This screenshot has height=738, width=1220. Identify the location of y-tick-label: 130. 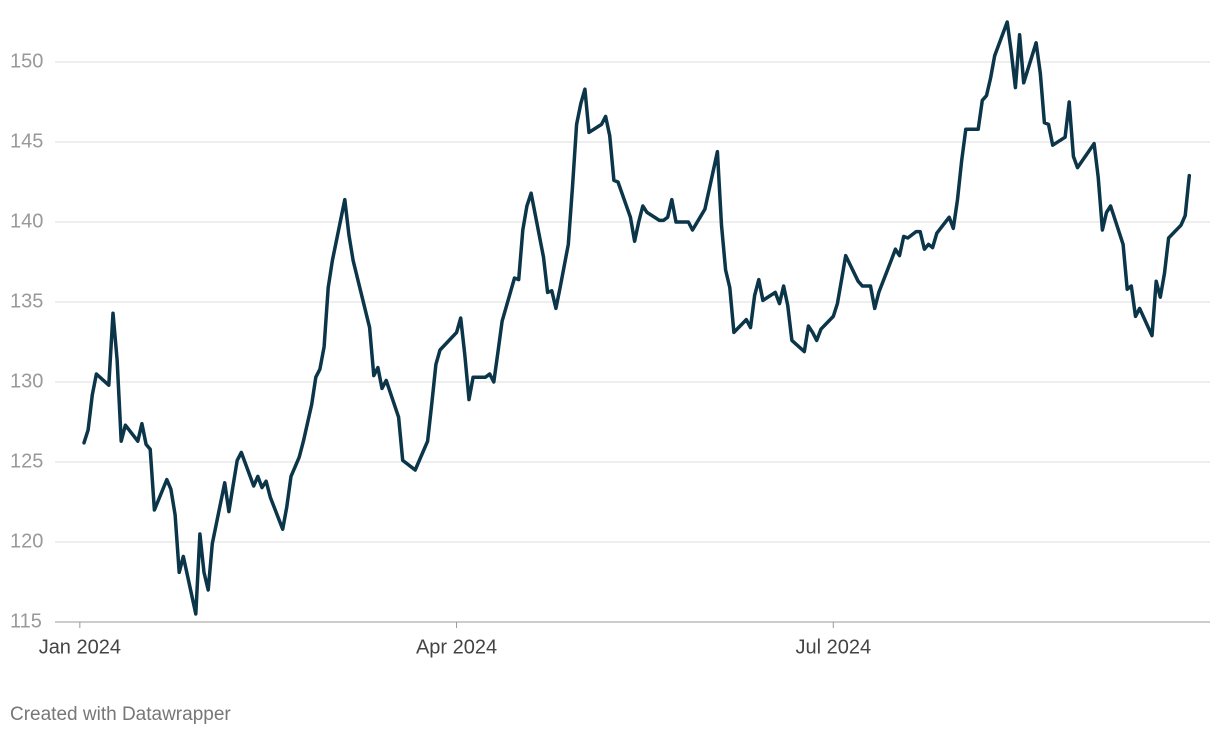
(26, 381).